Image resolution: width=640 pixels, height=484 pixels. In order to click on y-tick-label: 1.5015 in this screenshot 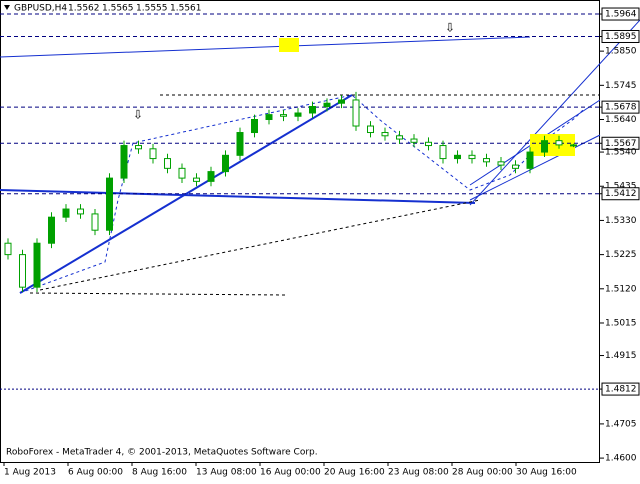, I will do `click(621, 323)`.